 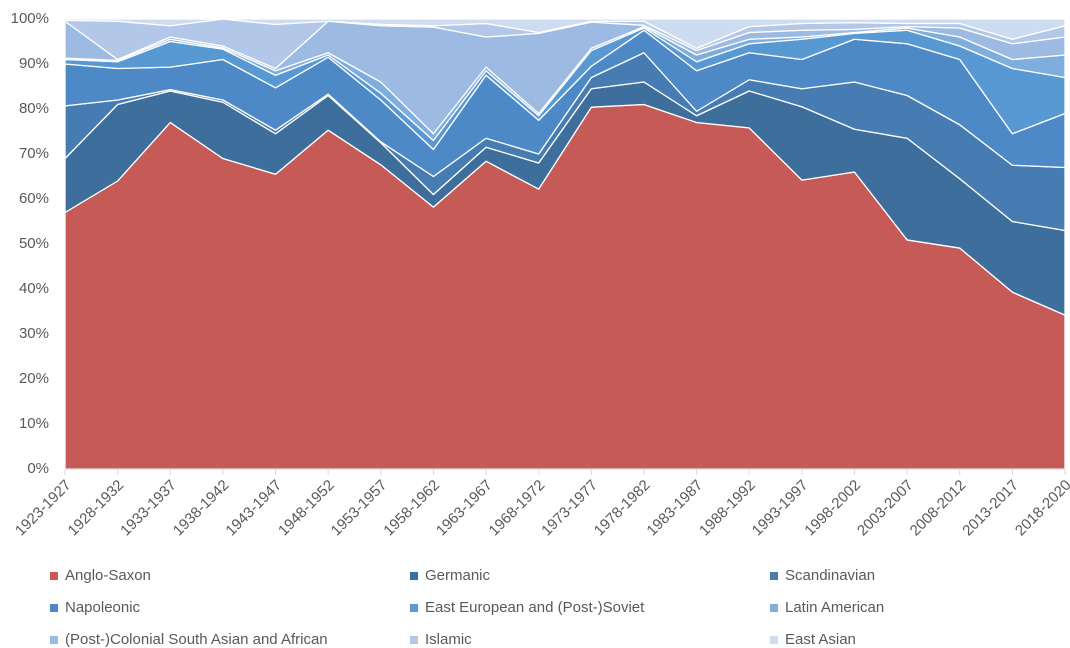 What do you see at coordinates (448, 639) in the screenshot?
I see `legend-label: Islamic` at bounding box center [448, 639].